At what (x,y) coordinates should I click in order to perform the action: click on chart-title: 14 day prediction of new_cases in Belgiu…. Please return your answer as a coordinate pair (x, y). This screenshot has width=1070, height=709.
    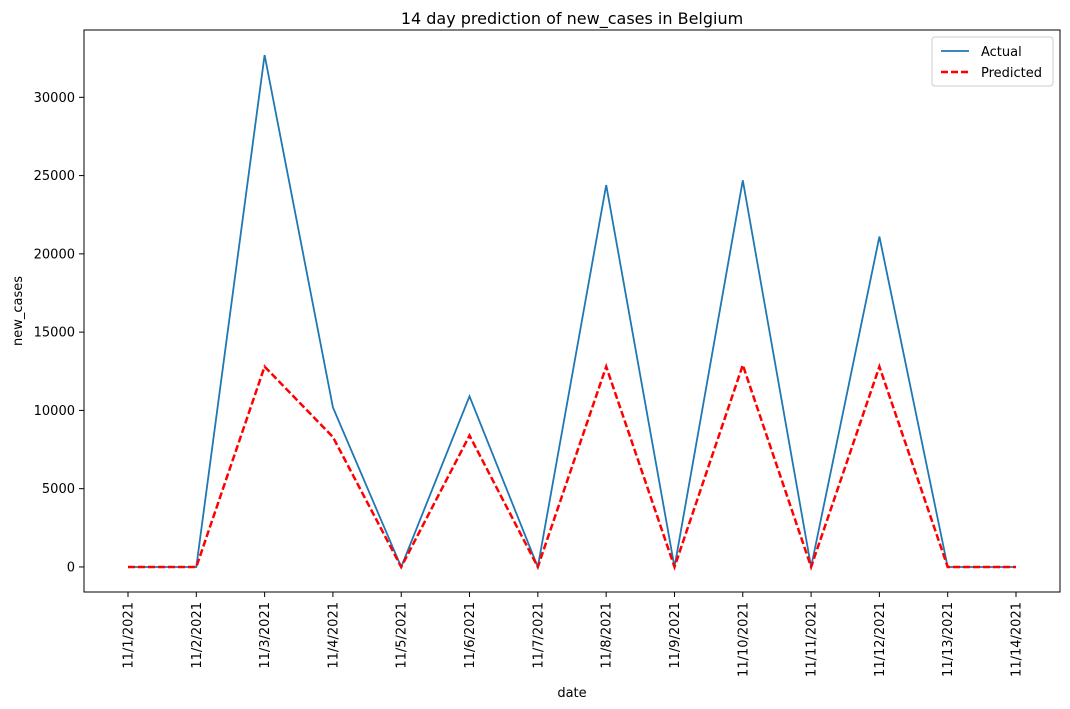
    Looking at the image, I should click on (572, 19).